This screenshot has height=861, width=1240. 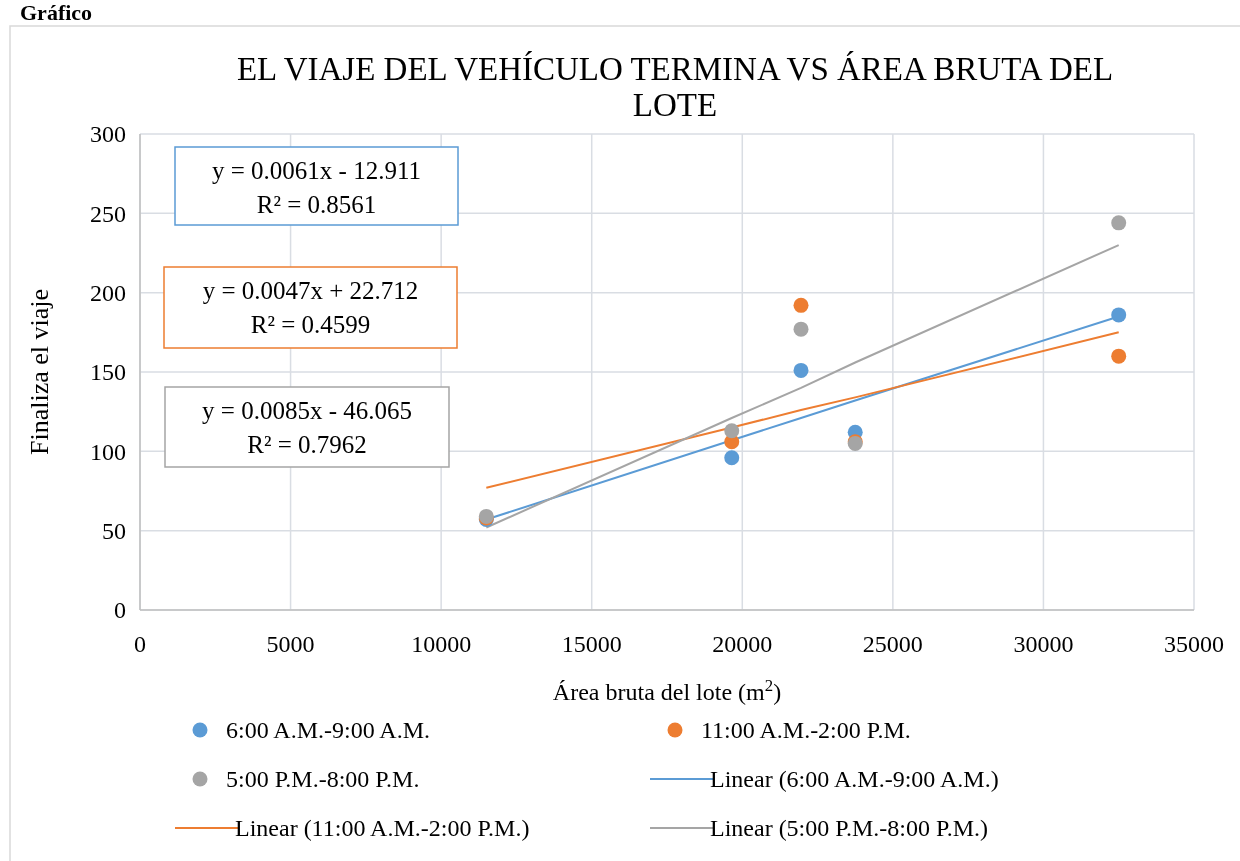 What do you see at coordinates (382, 828) in the screenshot?
I see `legend-label: Linear (11:00 A.M.-2:00 P.M.)` at bounding box center [382, 828].